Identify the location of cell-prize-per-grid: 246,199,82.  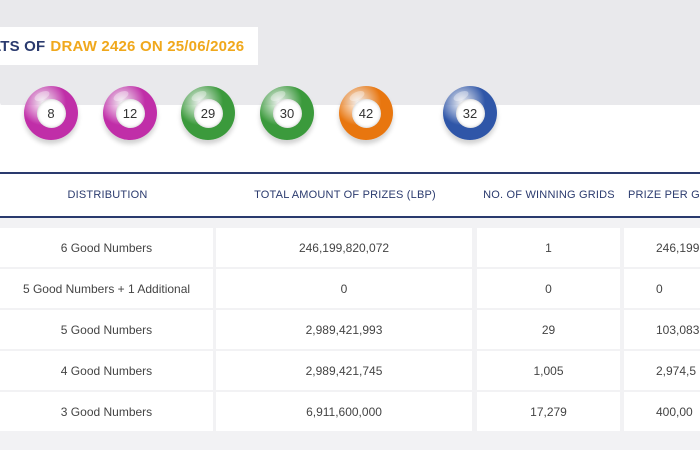
(662, 247).